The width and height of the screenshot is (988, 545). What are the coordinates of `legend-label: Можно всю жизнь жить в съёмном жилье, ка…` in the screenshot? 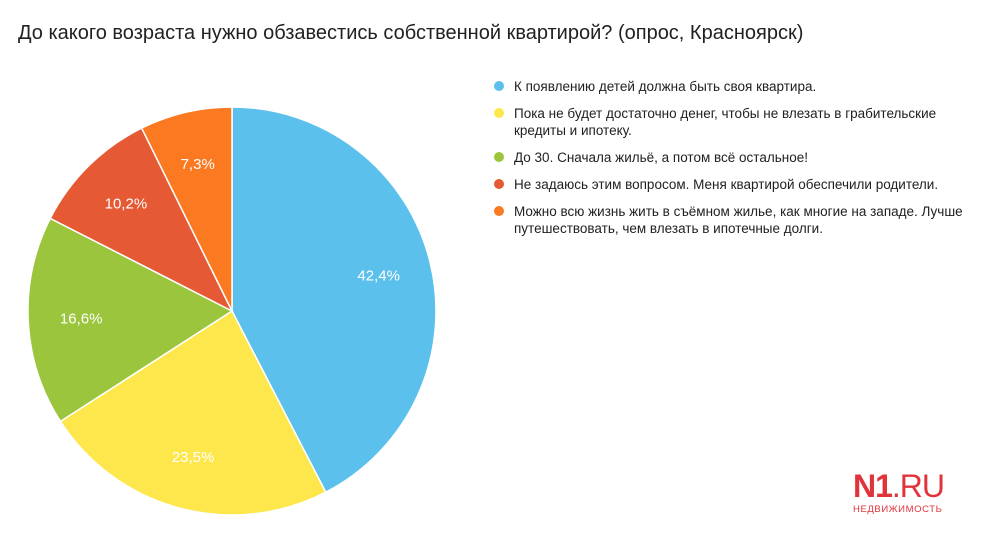 It's located at (738, 220).